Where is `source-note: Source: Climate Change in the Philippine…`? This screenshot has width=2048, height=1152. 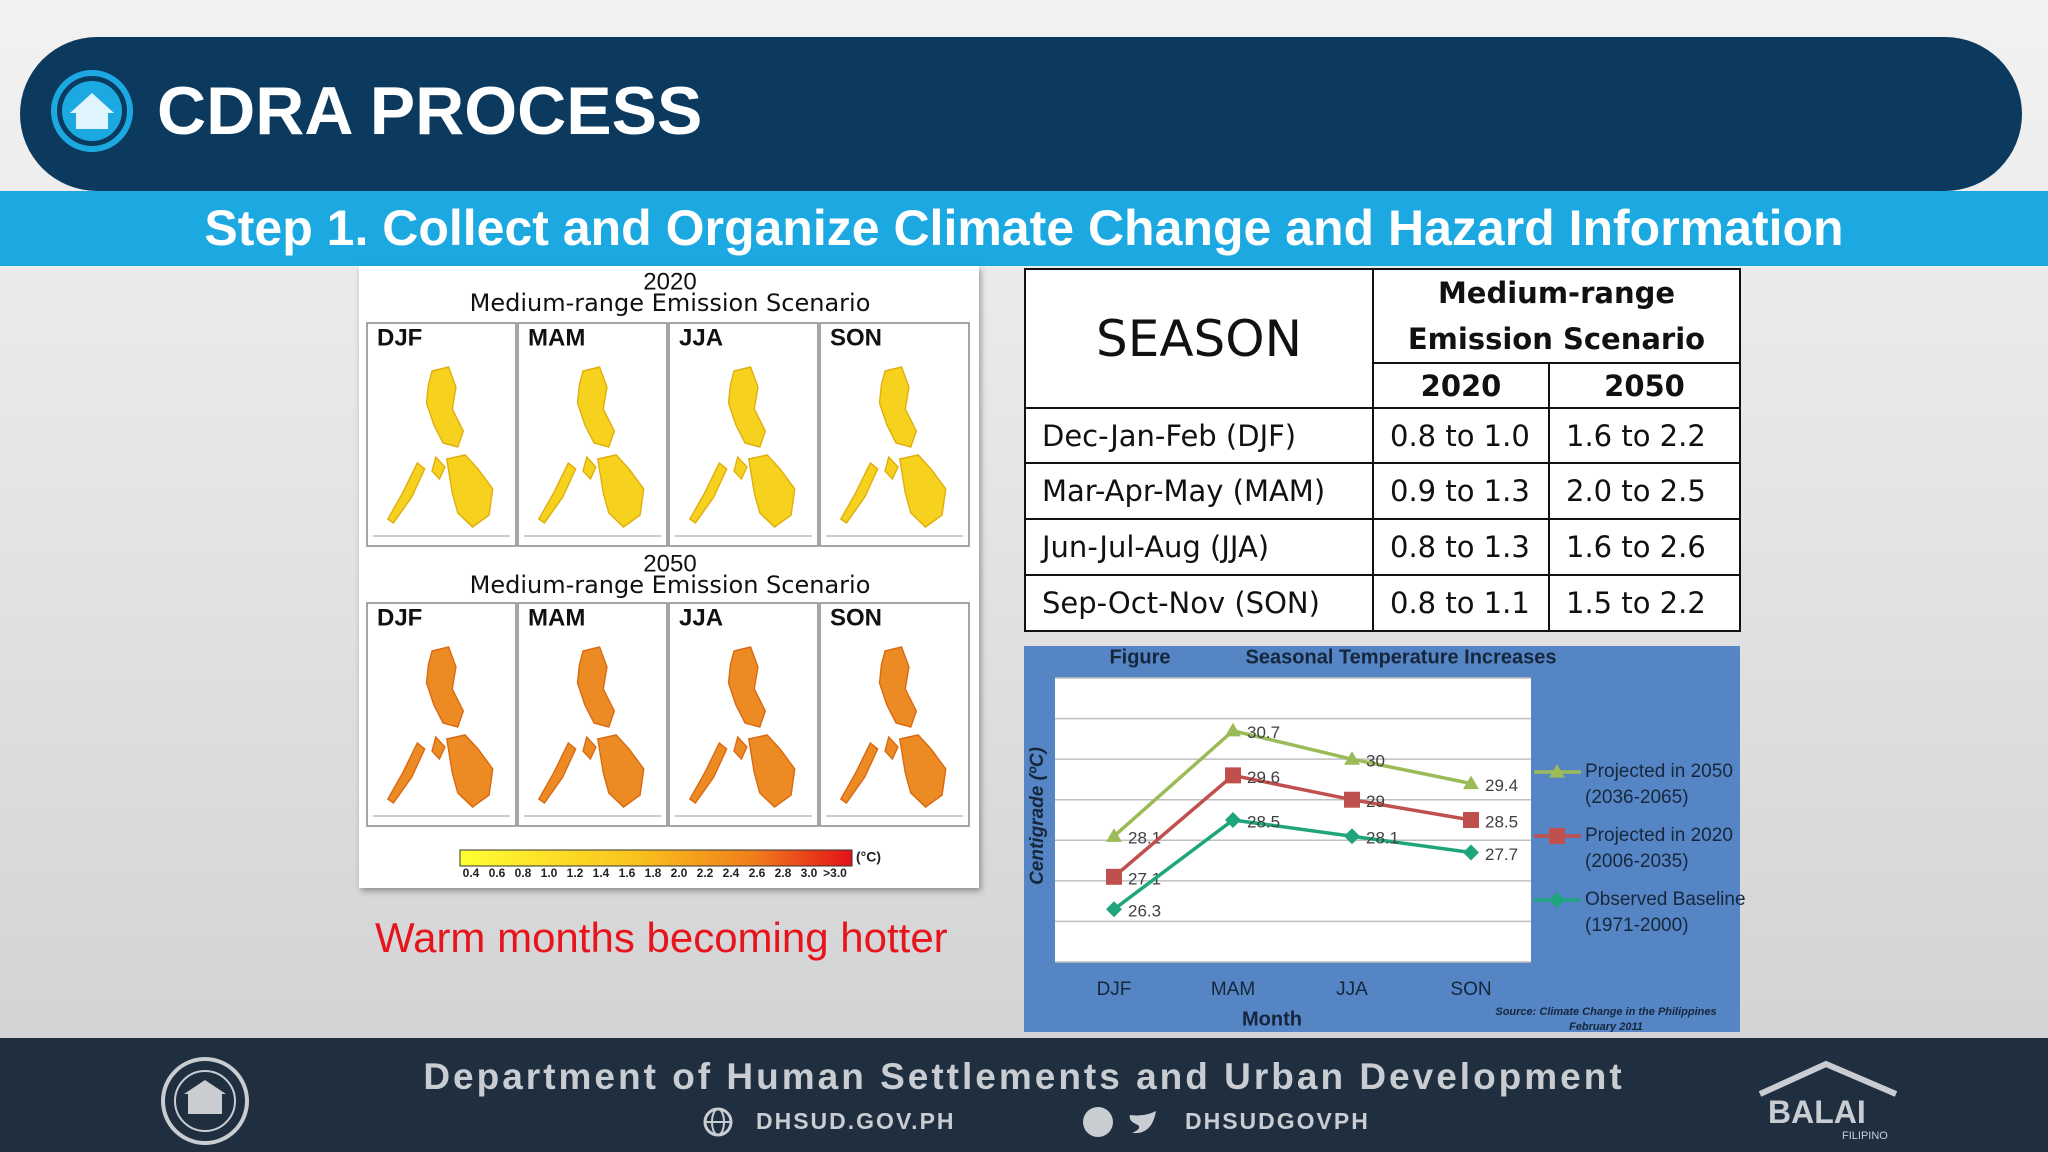
source-note: Source: Climate Change in the Philippine… is located at coordinates (1605, 1012).